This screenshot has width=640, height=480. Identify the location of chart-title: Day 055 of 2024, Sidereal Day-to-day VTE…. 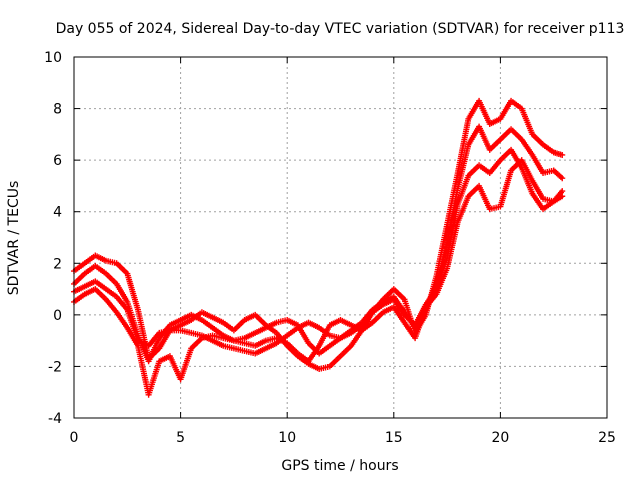
(340, 29).